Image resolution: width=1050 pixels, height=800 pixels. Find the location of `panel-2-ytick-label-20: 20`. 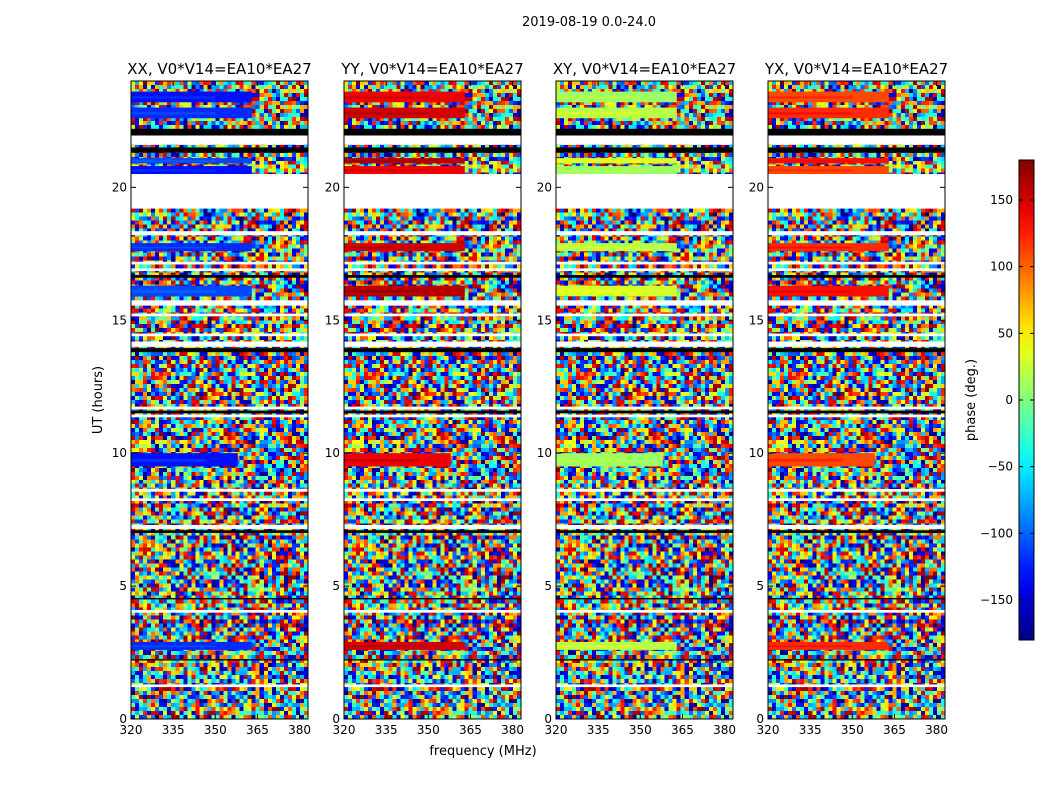

panel-2-ytick-label-20: 20 is located at coordinates (544, 187).